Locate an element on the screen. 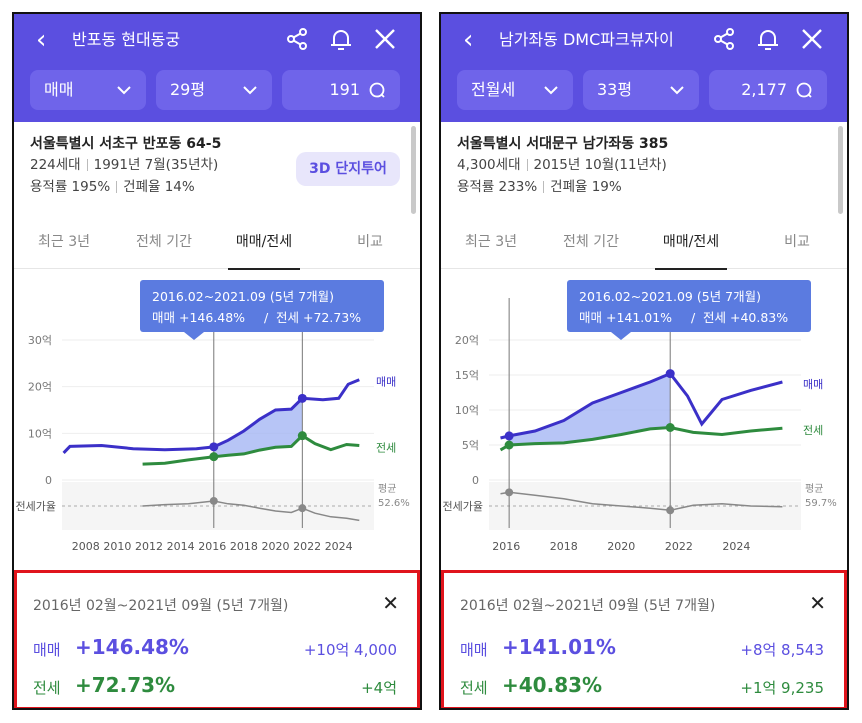  page-title: 남가좌동 DMC파크뷰자이 is located at coordinates (586, 39).